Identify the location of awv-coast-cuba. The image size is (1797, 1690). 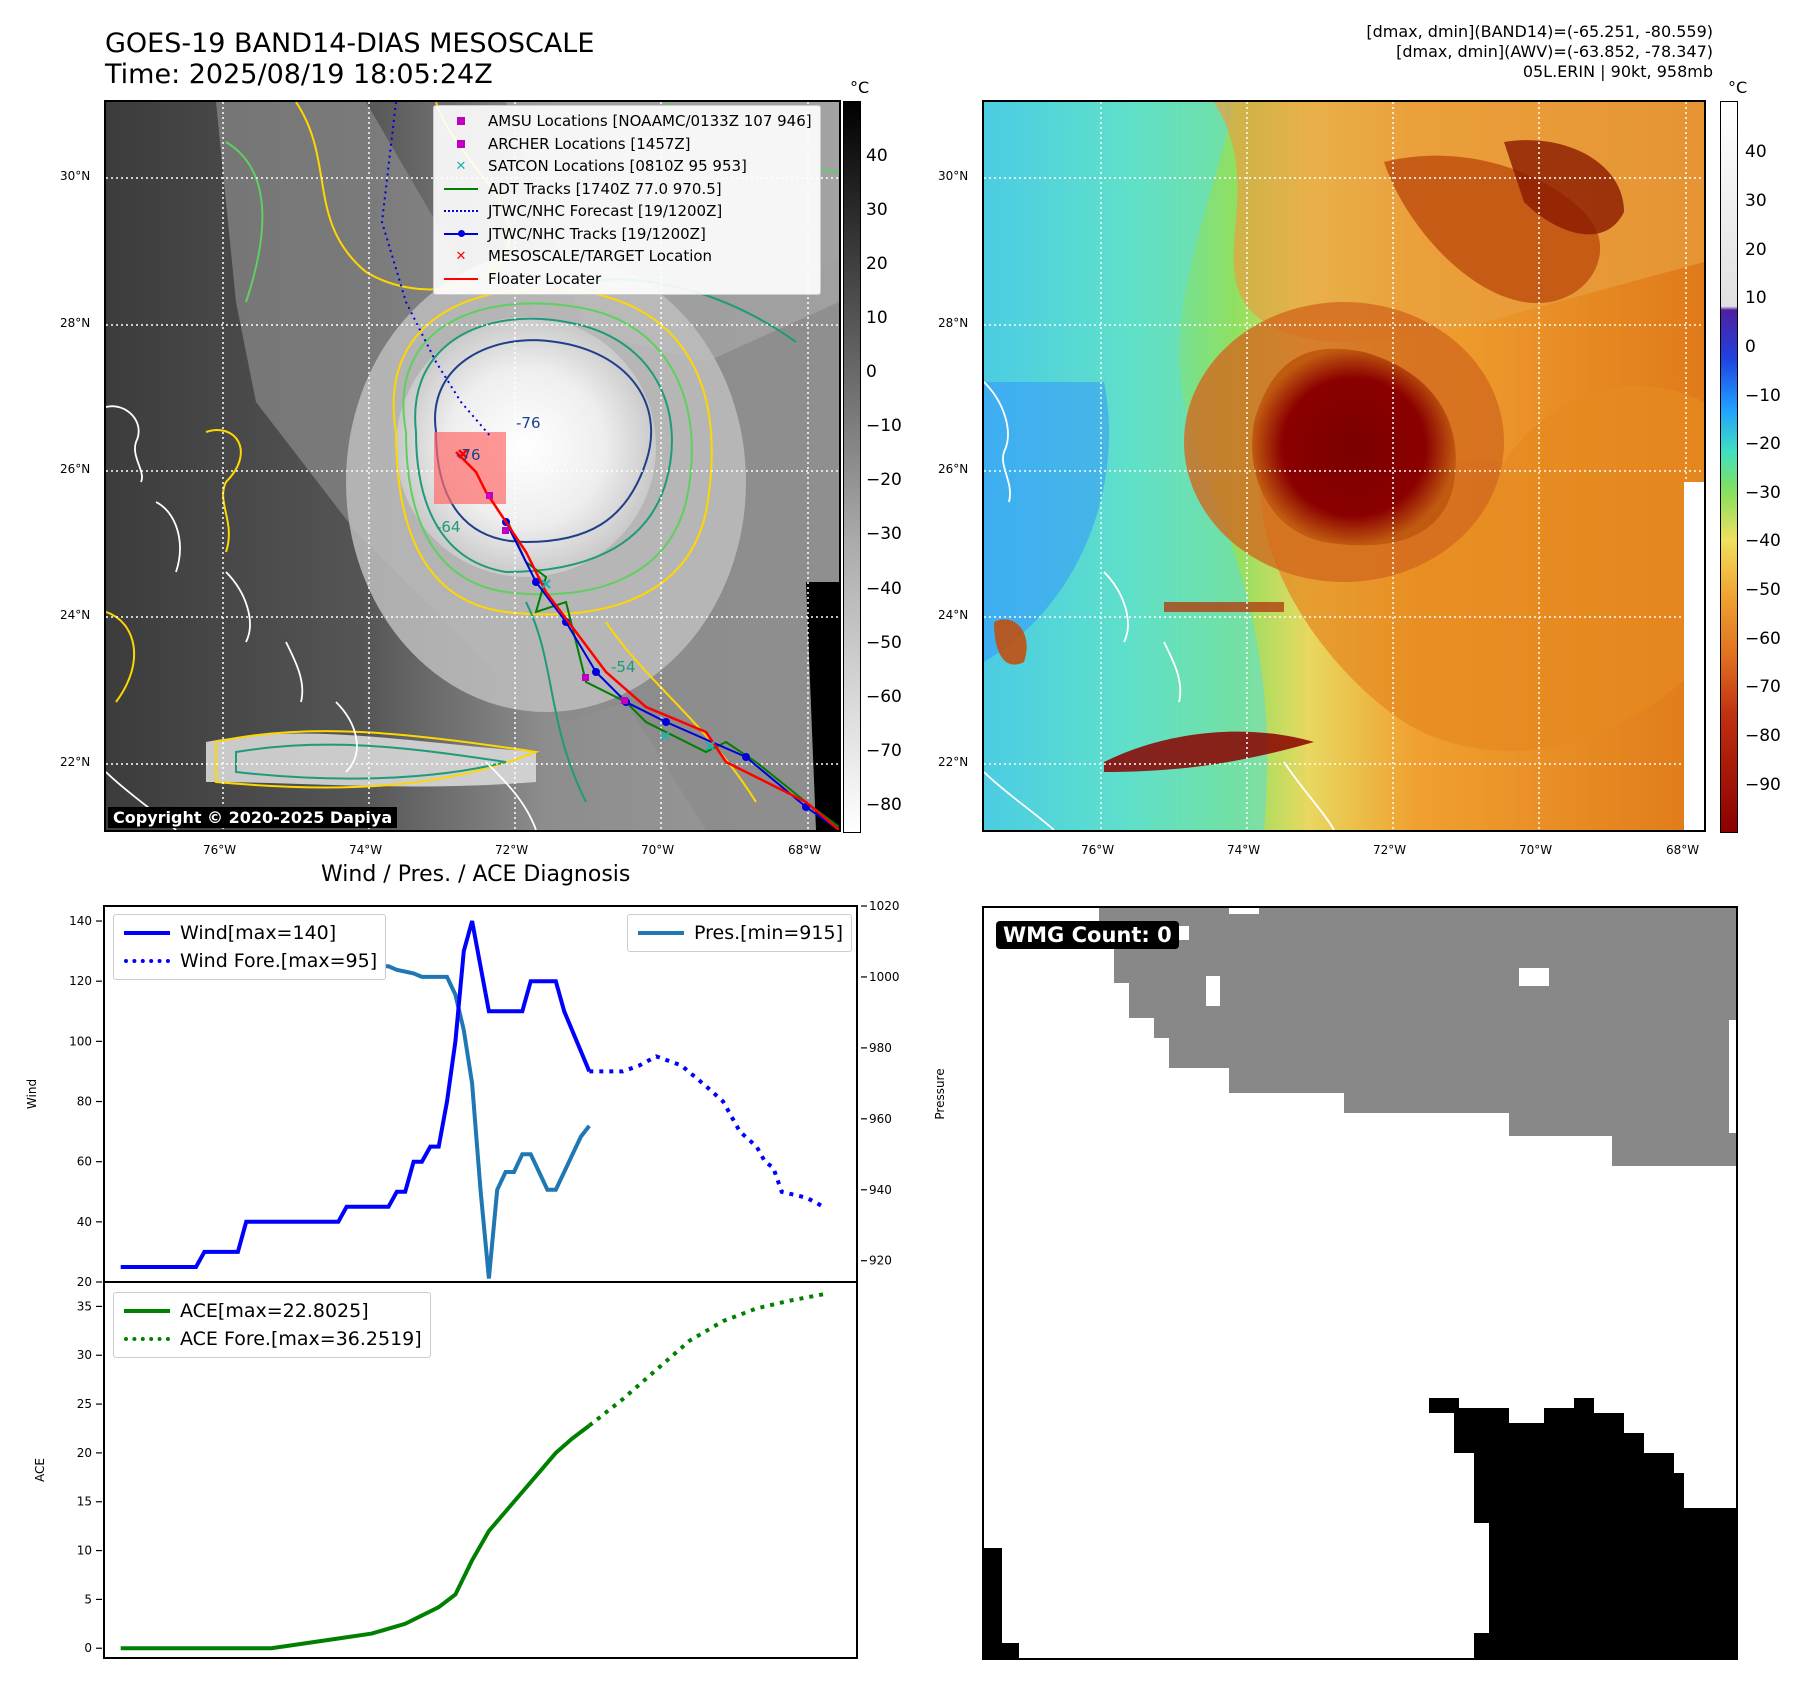
(1019, 800).